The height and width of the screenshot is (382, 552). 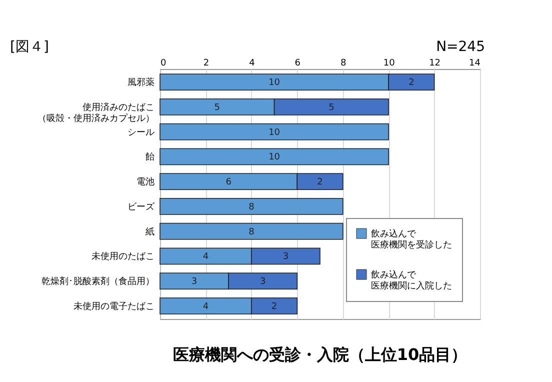 I want to click on y-tick-label: 飴, so click(x=150, y=157).